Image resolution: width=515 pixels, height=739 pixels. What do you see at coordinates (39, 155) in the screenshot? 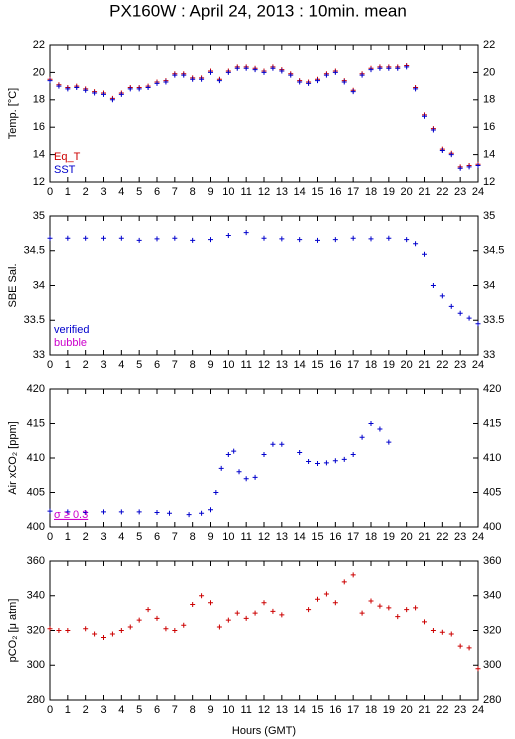
I see `y-tick-label: 14` at bounding box center [39, 155].